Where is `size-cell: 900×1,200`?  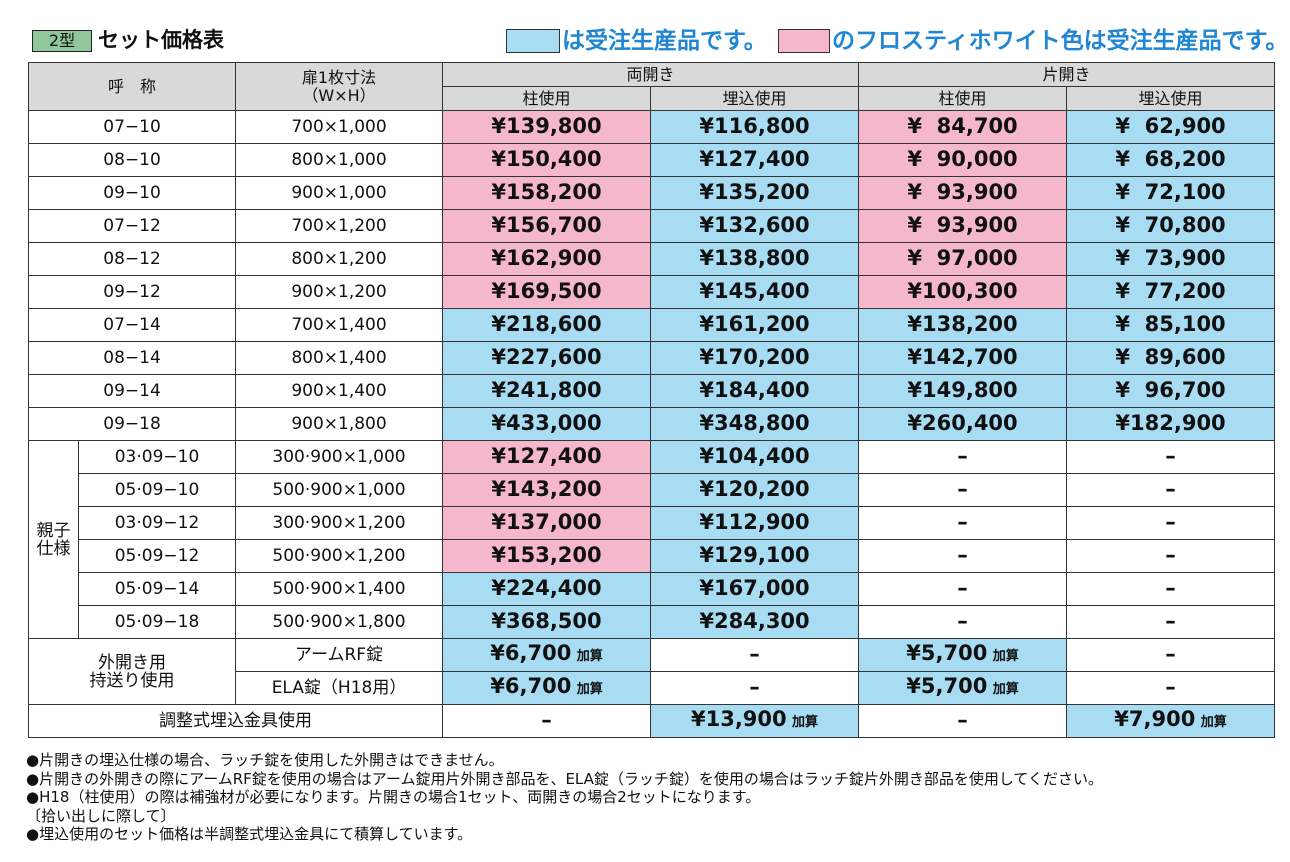 size-cell: 900×1,200 is located at coordinates (339, 292).